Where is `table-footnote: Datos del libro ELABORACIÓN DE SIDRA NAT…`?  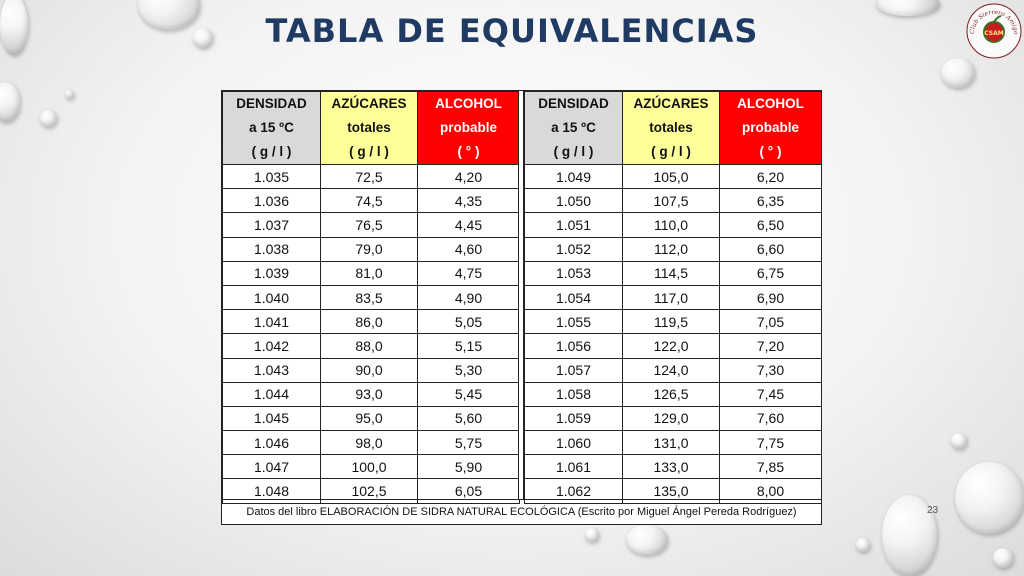
table-footnote: Datos del libro ELABORACIÓN DE SIDRA NAT… is located at coordinates (521, 512).